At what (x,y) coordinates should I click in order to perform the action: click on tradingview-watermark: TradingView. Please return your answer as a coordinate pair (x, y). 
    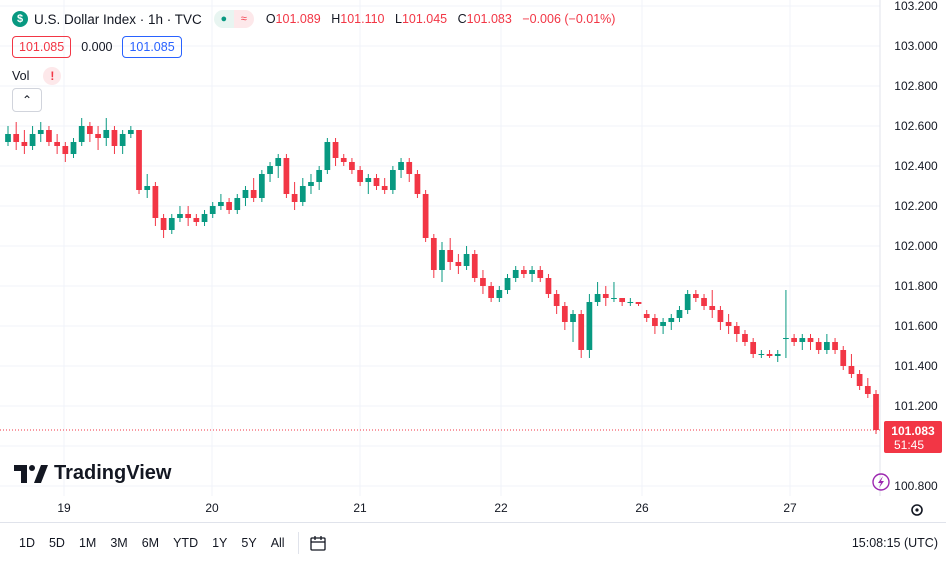
    Looking at the image, I should click on (92, 473).